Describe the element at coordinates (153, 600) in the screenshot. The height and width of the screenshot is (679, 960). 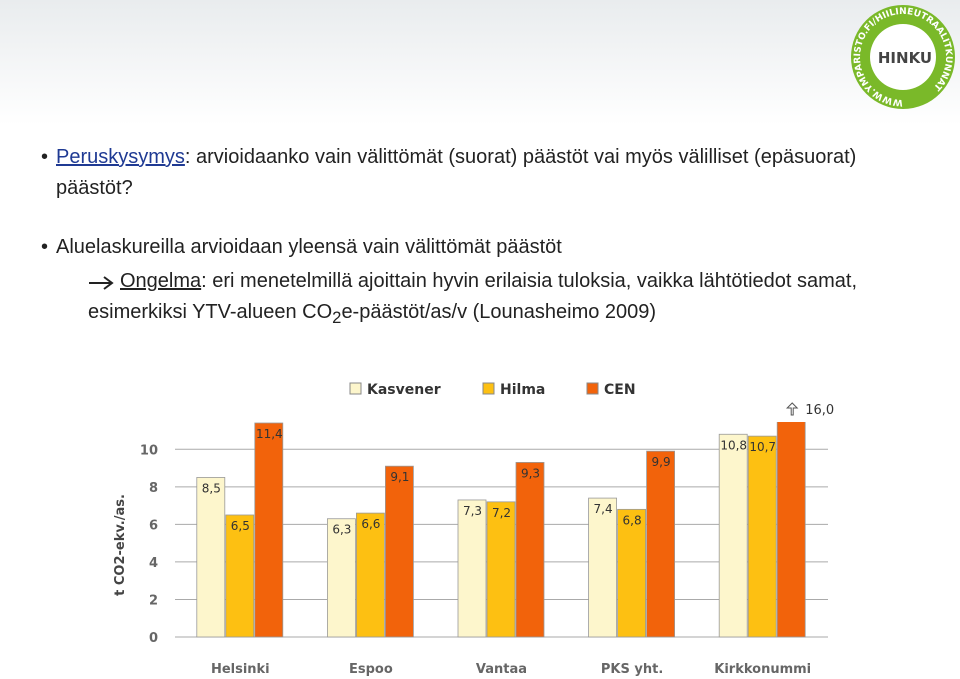
I see `y-tick-label: 2` at that location.